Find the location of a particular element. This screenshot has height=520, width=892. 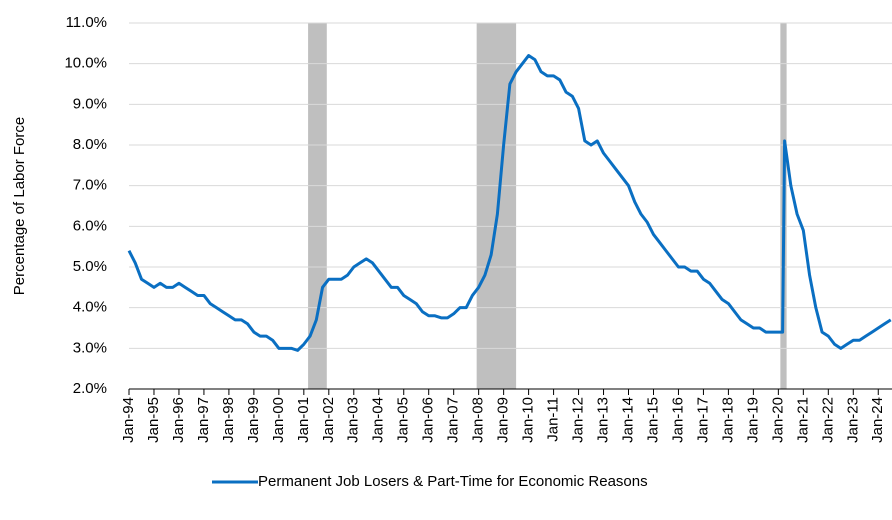

y-axis-title: Percentage of Labor Force is located at coordinates (19, 206).